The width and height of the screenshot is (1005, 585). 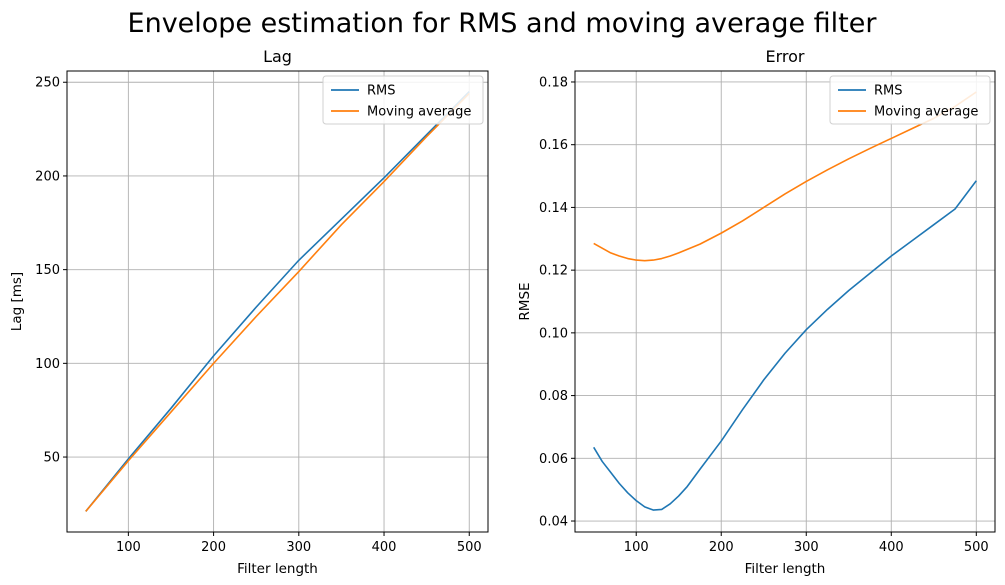 I want to click on lag-x-tick-label: 500, so click(x=469, y=547).